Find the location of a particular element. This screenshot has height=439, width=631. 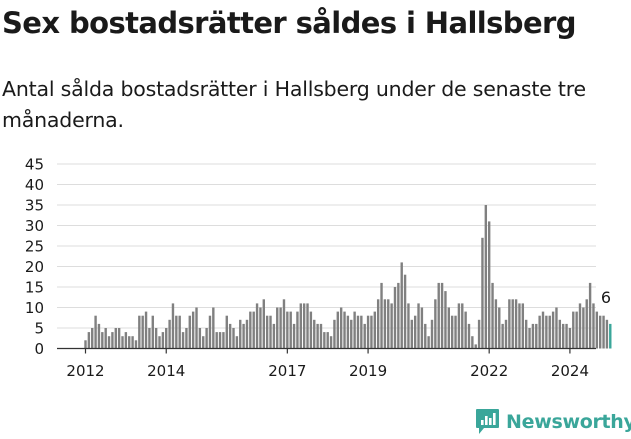

y-tick-label: 30 is located at coordinates (34, 226).